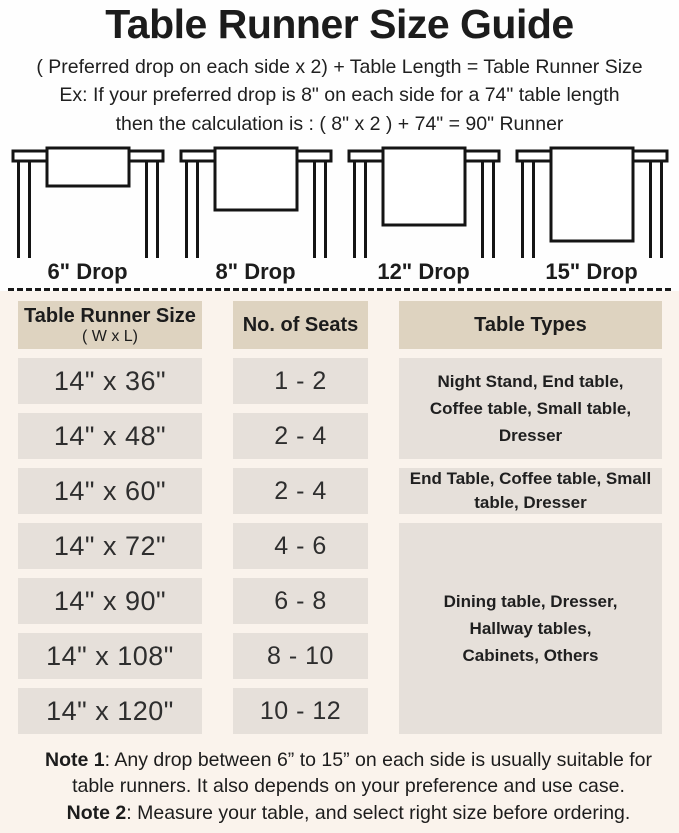 This screenshot has width=679, height=833. I want to click on seats-cell-row2: 2 - 4, so click(300, 436).